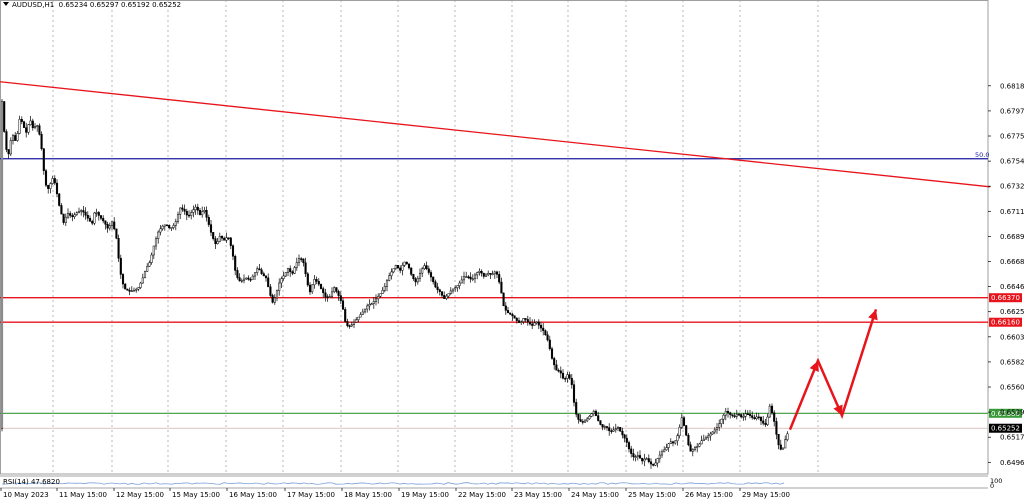 Image resolution: width=1024 pixels, height=500 pixels. What do you see at coordinates (6, 4) in the screenshot?
I see `collapse-triangle-icon` at bounding box center [6, 4].